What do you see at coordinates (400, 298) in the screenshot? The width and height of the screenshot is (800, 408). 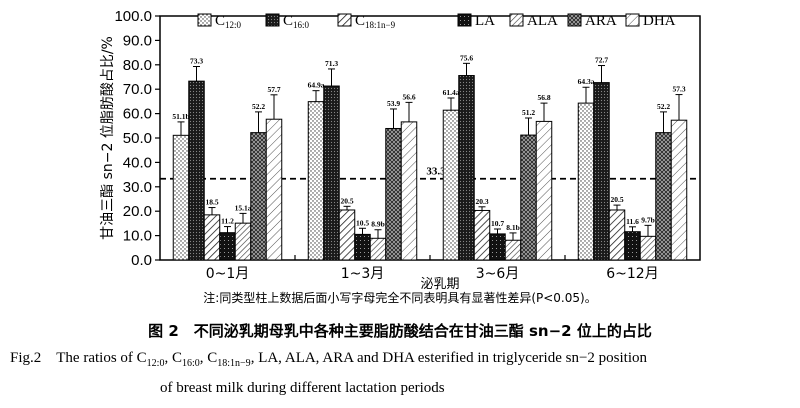 I see `chart-note: 注:同类型柱上数据后面小写字母完全不同表明具有显著性差异(P<0.05)。` at bounding box center [400, 298].